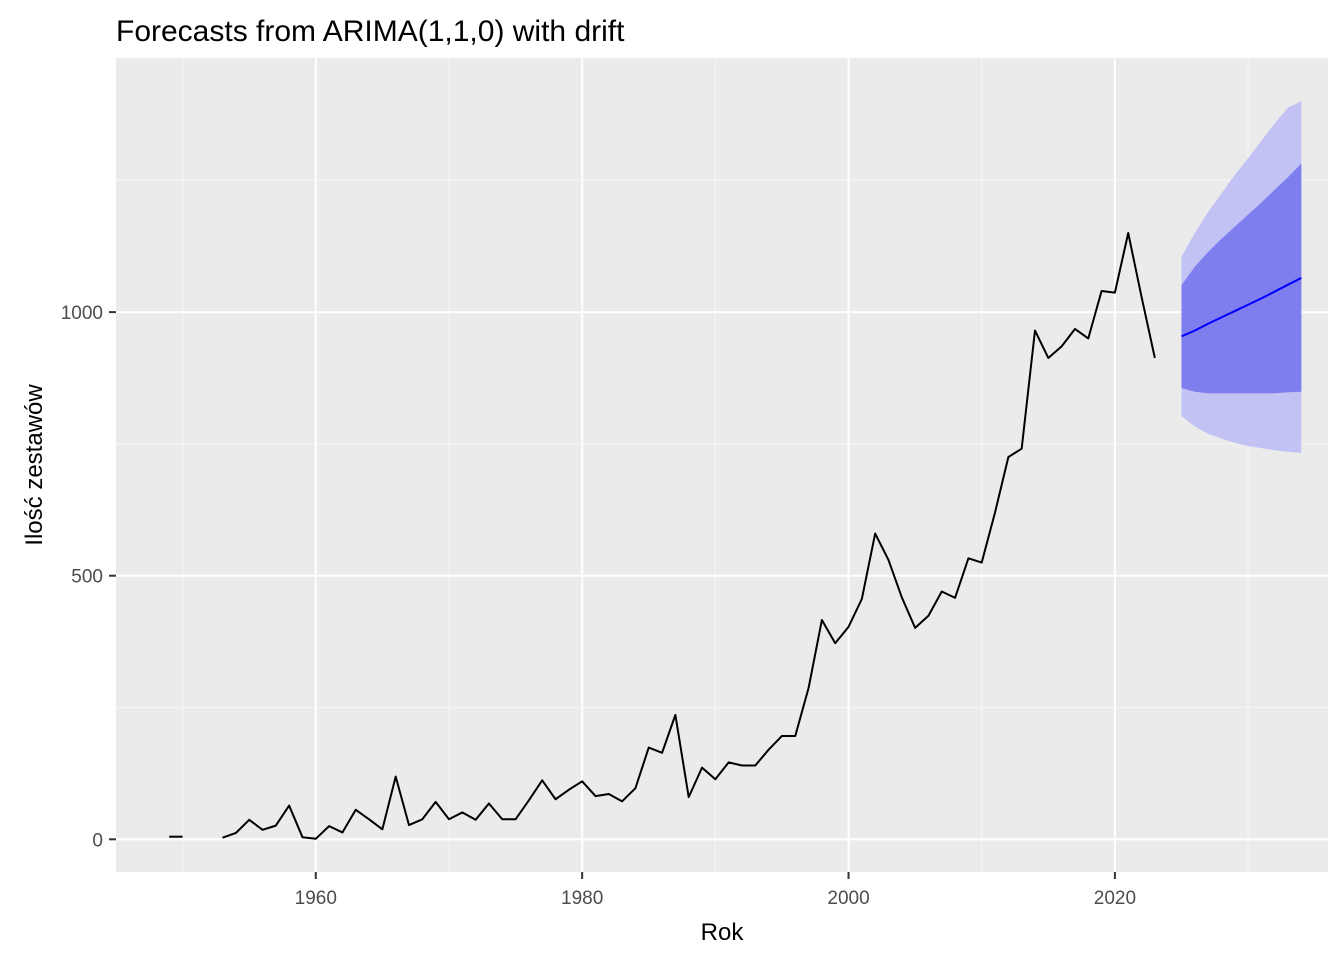 This screenshot has height=965, width=1344. What do you see at coordinates (316, 898) in the screenshot?
I see `x-tick-label: 1960` at bounding box center [316, 898].